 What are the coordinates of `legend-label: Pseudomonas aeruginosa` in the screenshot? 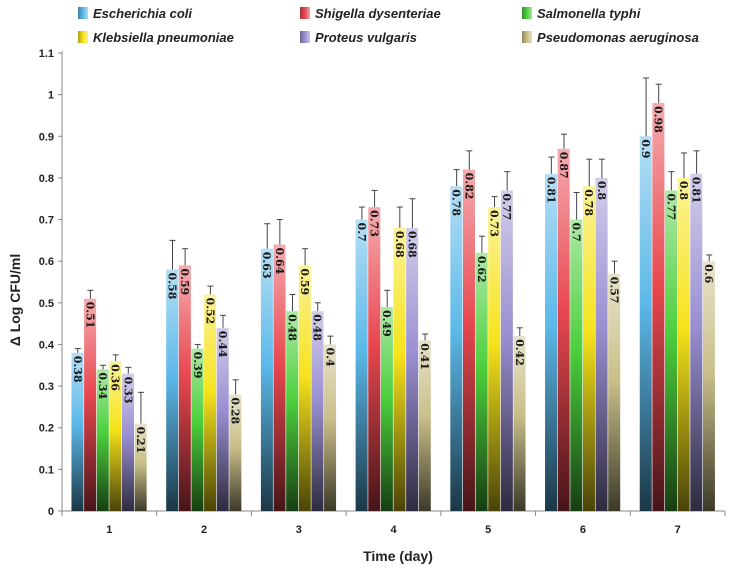 It's located at (618, 37).